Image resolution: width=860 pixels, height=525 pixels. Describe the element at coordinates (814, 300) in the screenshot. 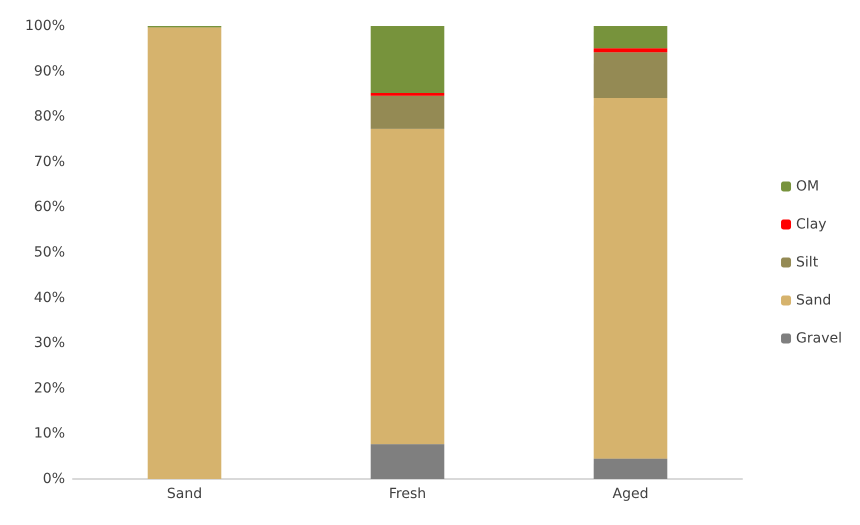

I see `legend-label: Sand` at that location.